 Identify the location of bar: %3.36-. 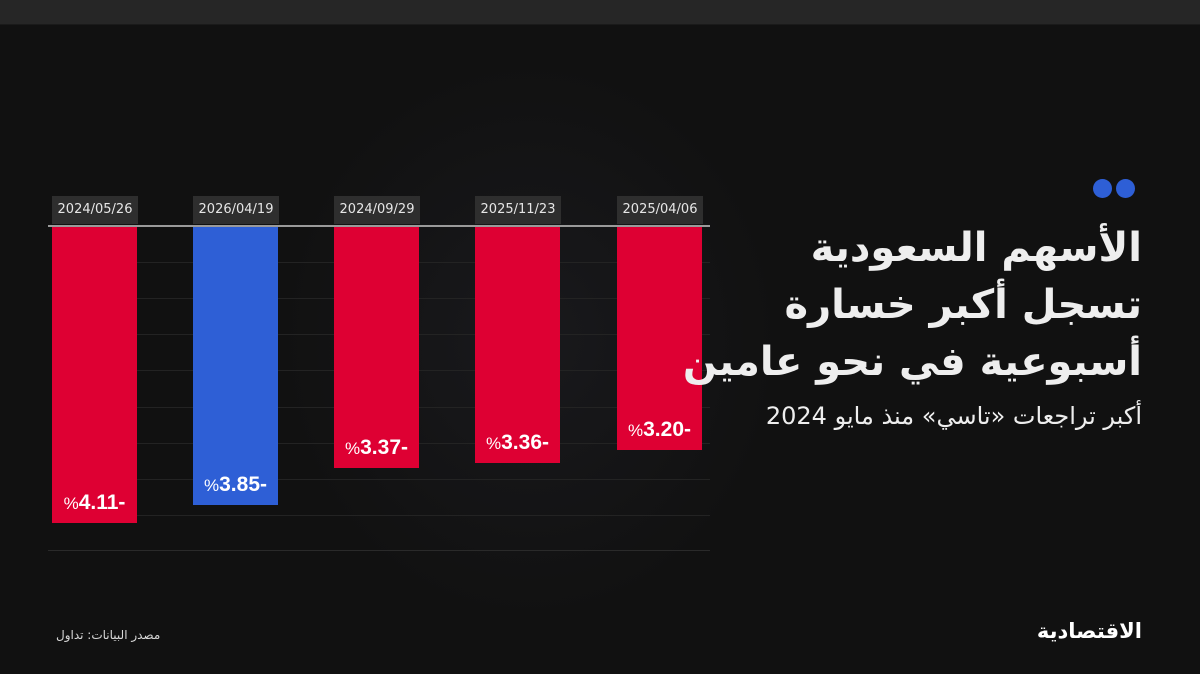
(517, 344).